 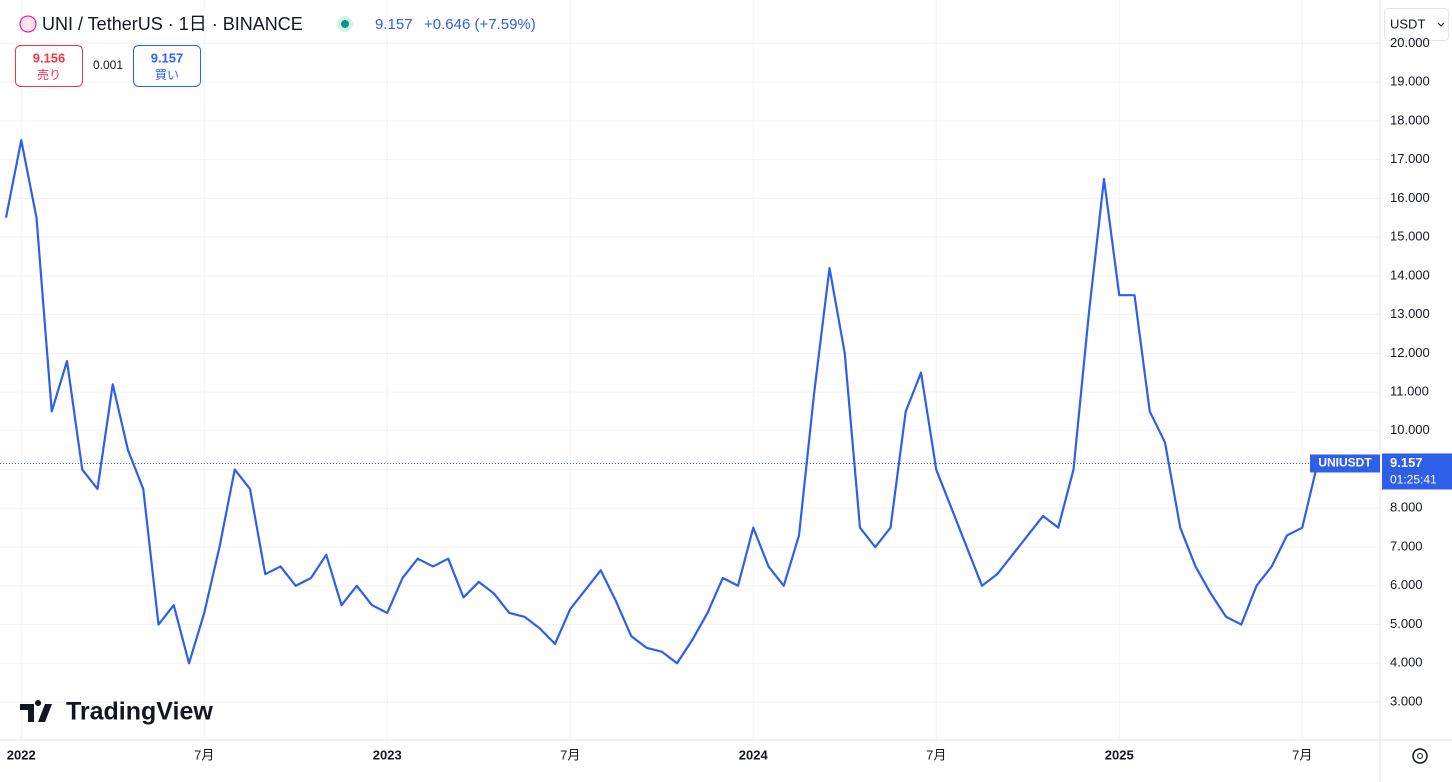 I want to click on symbol-tag, so click(x=1345, y=463).